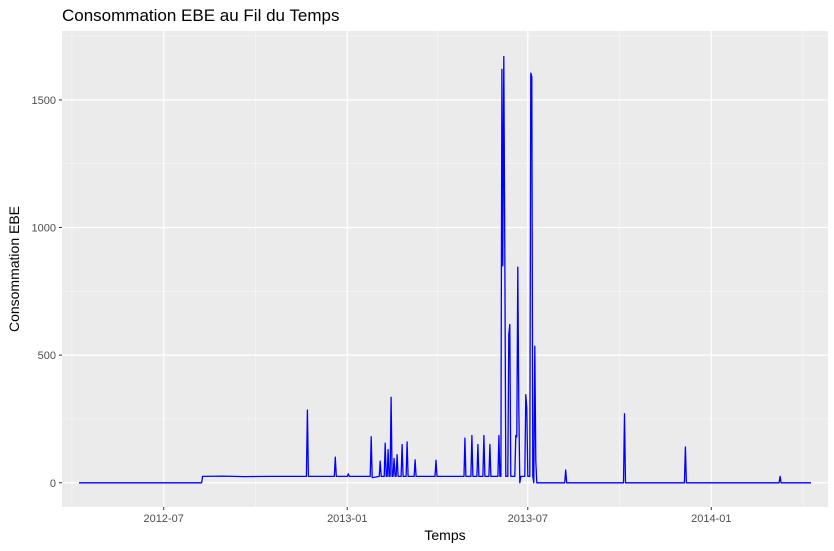 Image resolution: width=834 pixels, height=551 pixels. Describe the element at coordinates (53, 484) in the screenshot. I see `y-tick-label: 0` at that location.